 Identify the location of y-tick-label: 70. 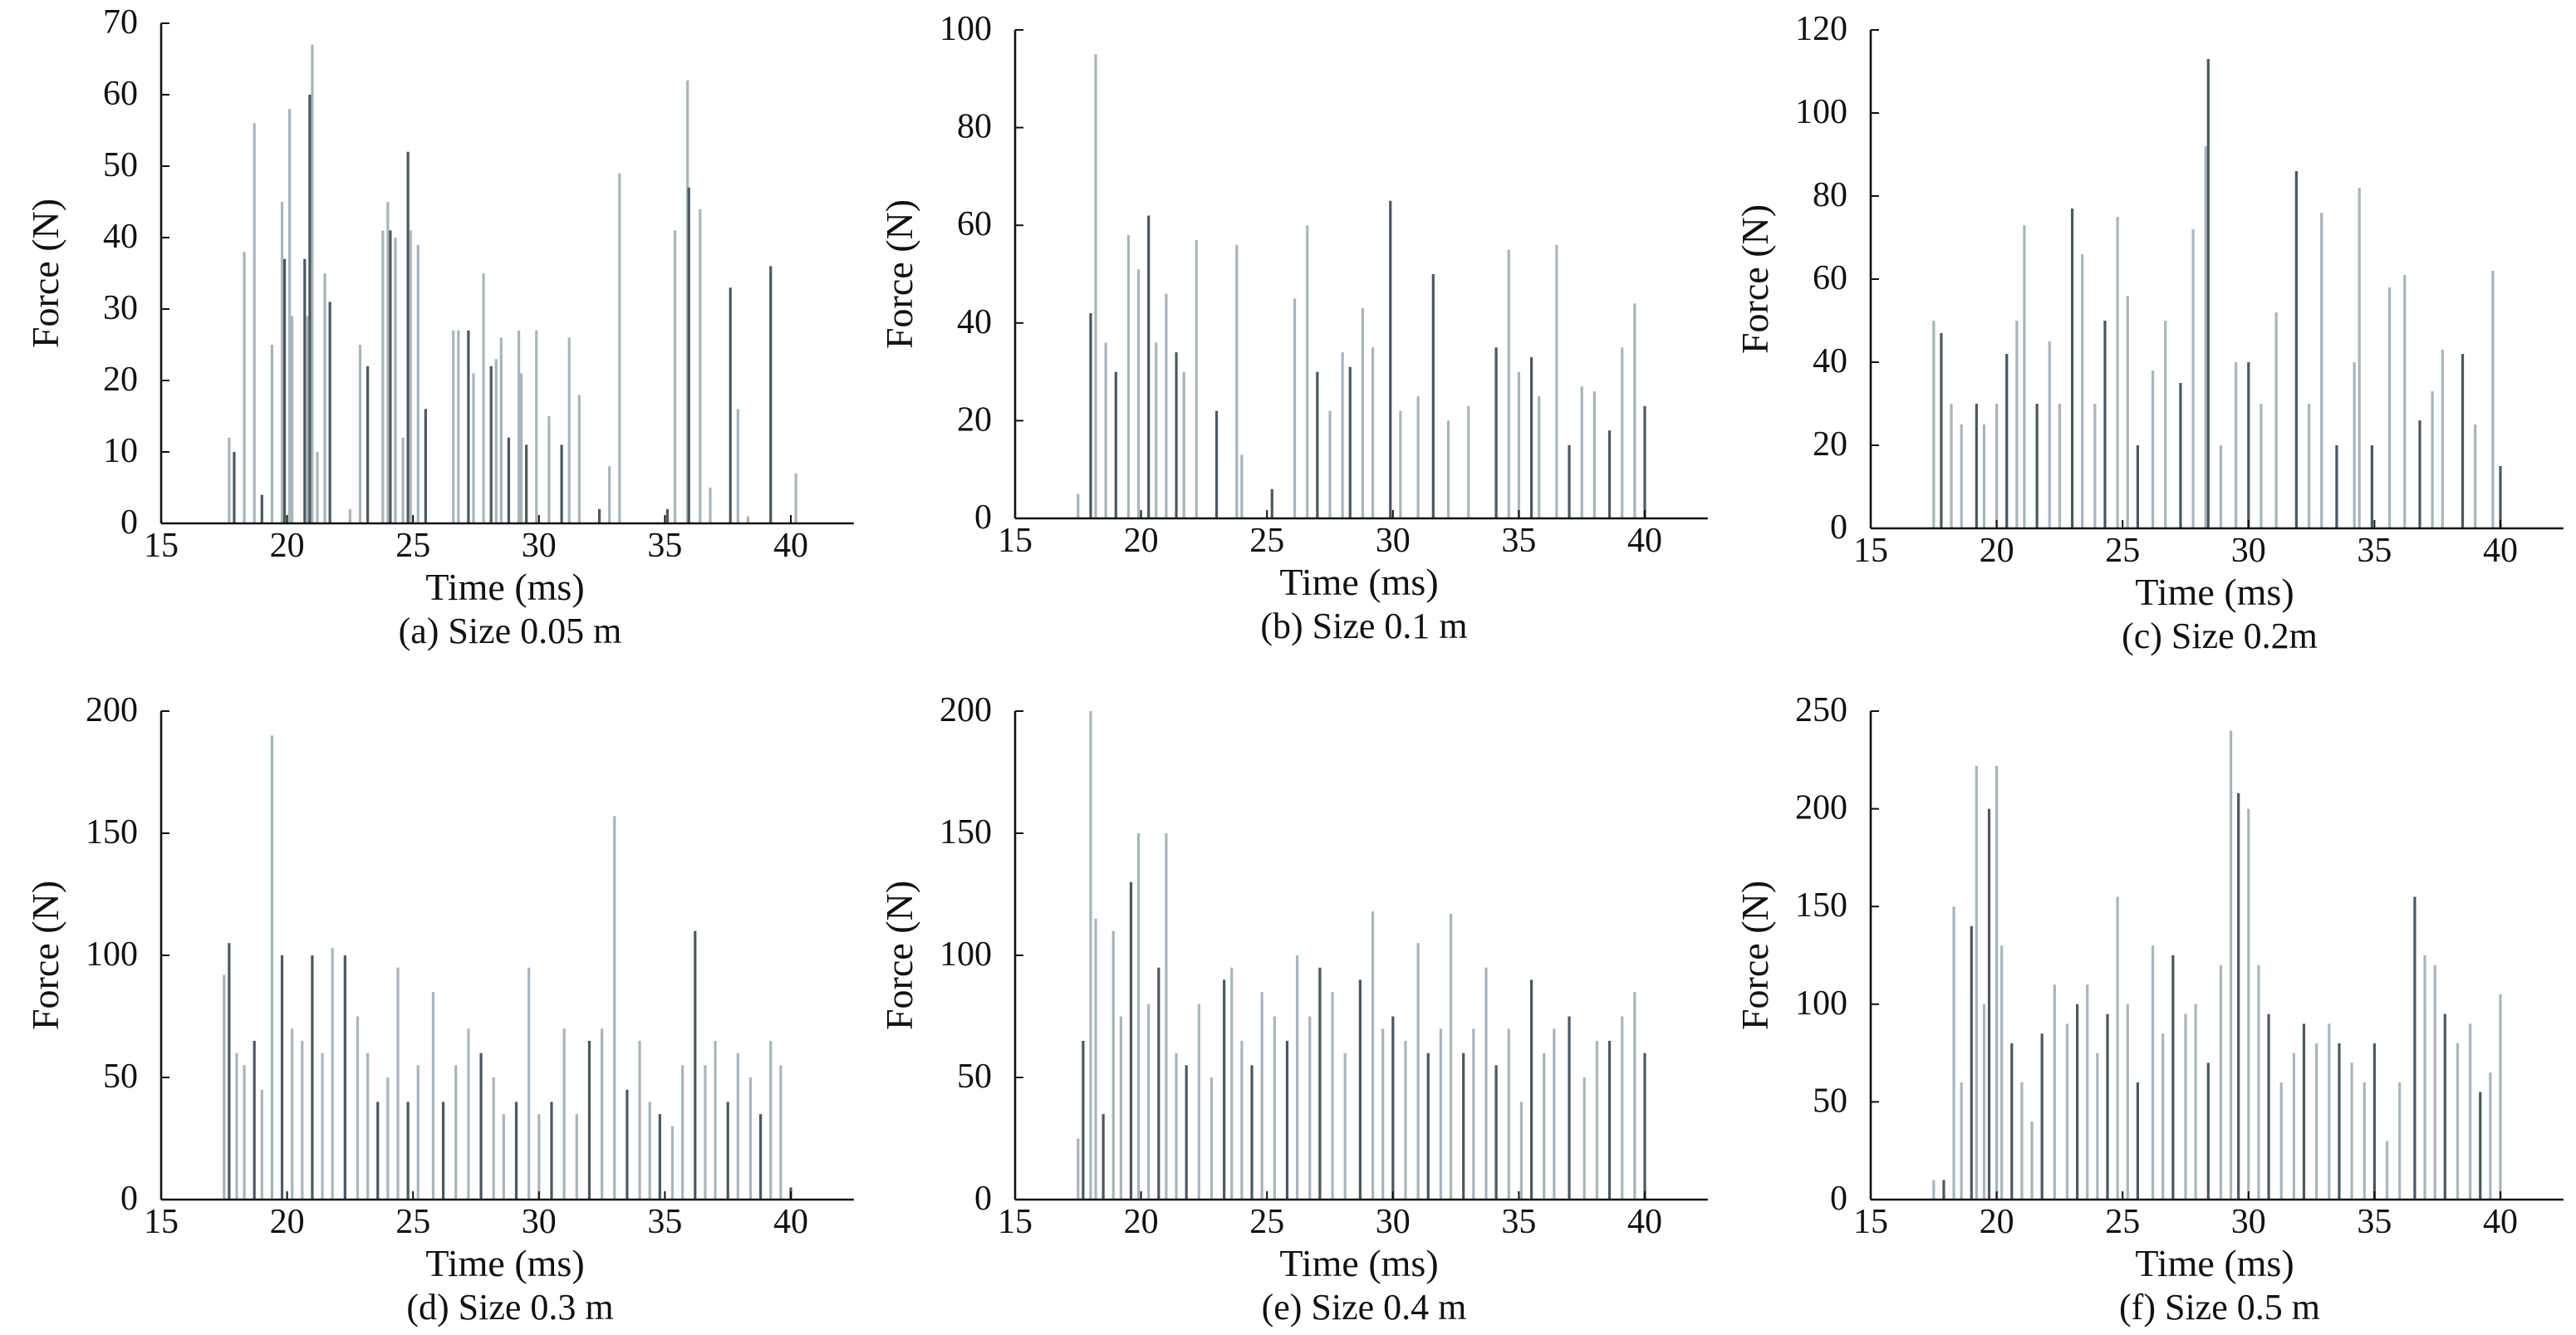
(120, 22).